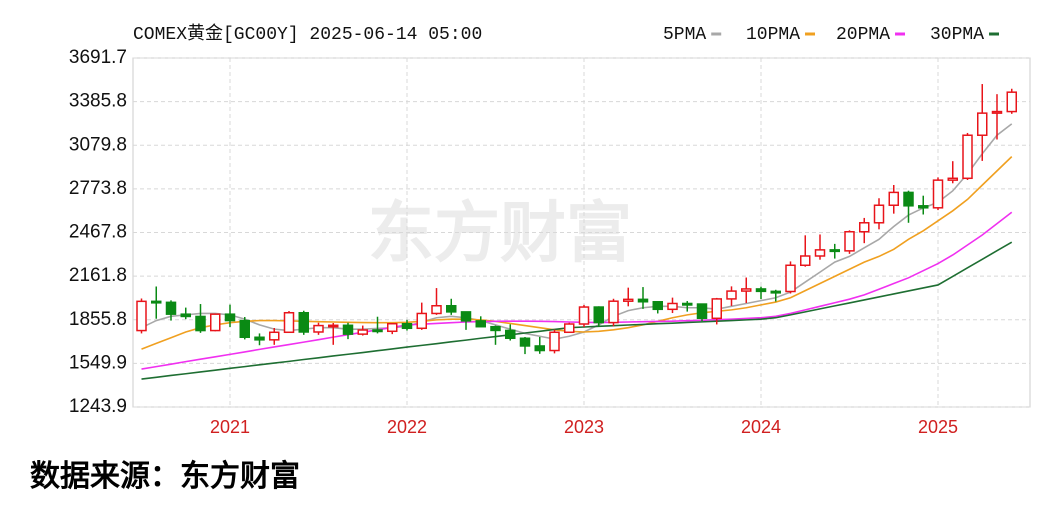  What do you see at coordinates (773, 35) in the screenshot?
I see `legend-label: 10PMA` at bounding box center [773, 35].